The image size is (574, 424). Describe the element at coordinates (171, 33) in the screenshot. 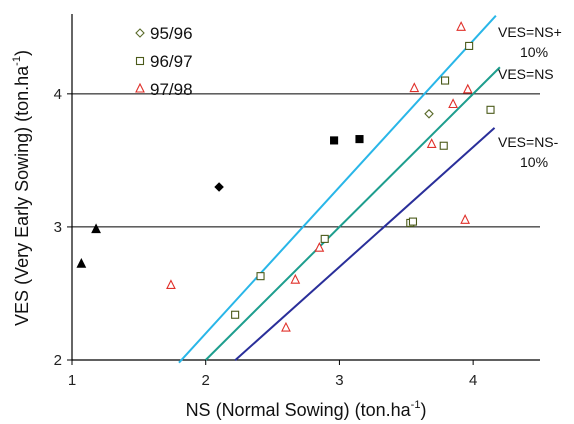

I see `legend-label: 95/96` at that location.